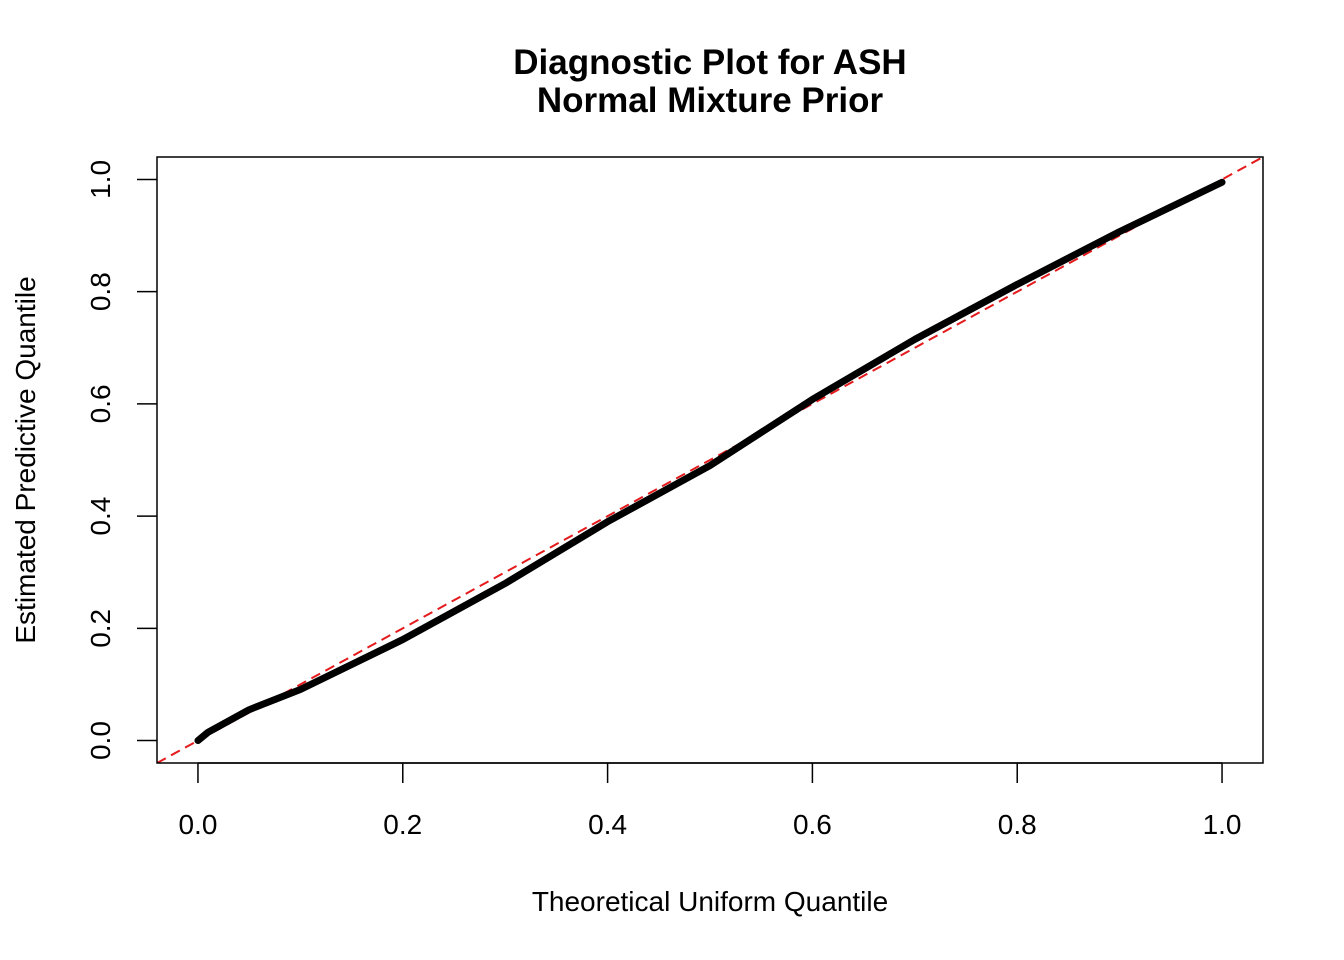 Image resolution: width=1344 pixels, height=960 pixels. I want to click on y-tick-label: 1.0, so click(100, 179).